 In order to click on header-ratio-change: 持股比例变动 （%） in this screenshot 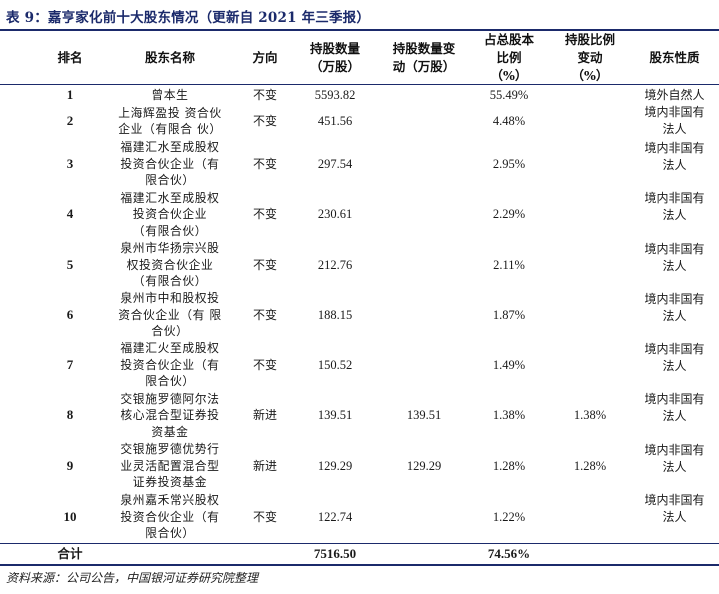, I will do `click(590, 57)`.